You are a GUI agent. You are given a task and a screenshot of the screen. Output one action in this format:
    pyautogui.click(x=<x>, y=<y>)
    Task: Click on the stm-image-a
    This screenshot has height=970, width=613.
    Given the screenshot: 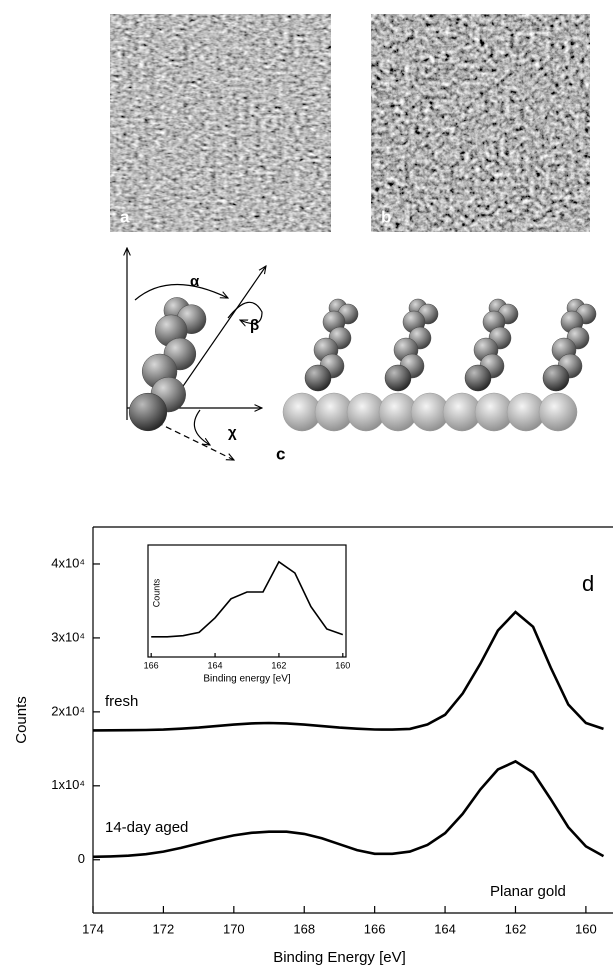 What is the action you would take?
    pyautogui.click(x=220, y=123)
    